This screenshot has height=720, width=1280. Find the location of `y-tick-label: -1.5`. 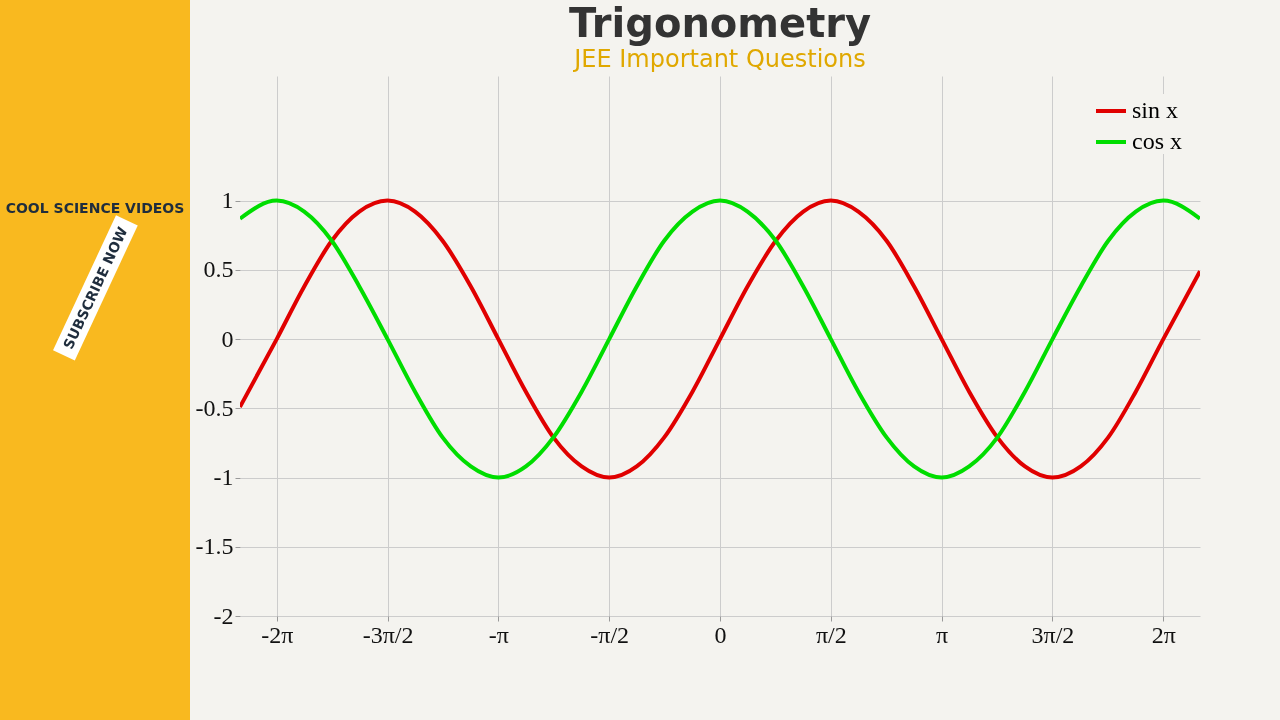

y-tick-label: -1.5 is located at coordinates (214, 546).